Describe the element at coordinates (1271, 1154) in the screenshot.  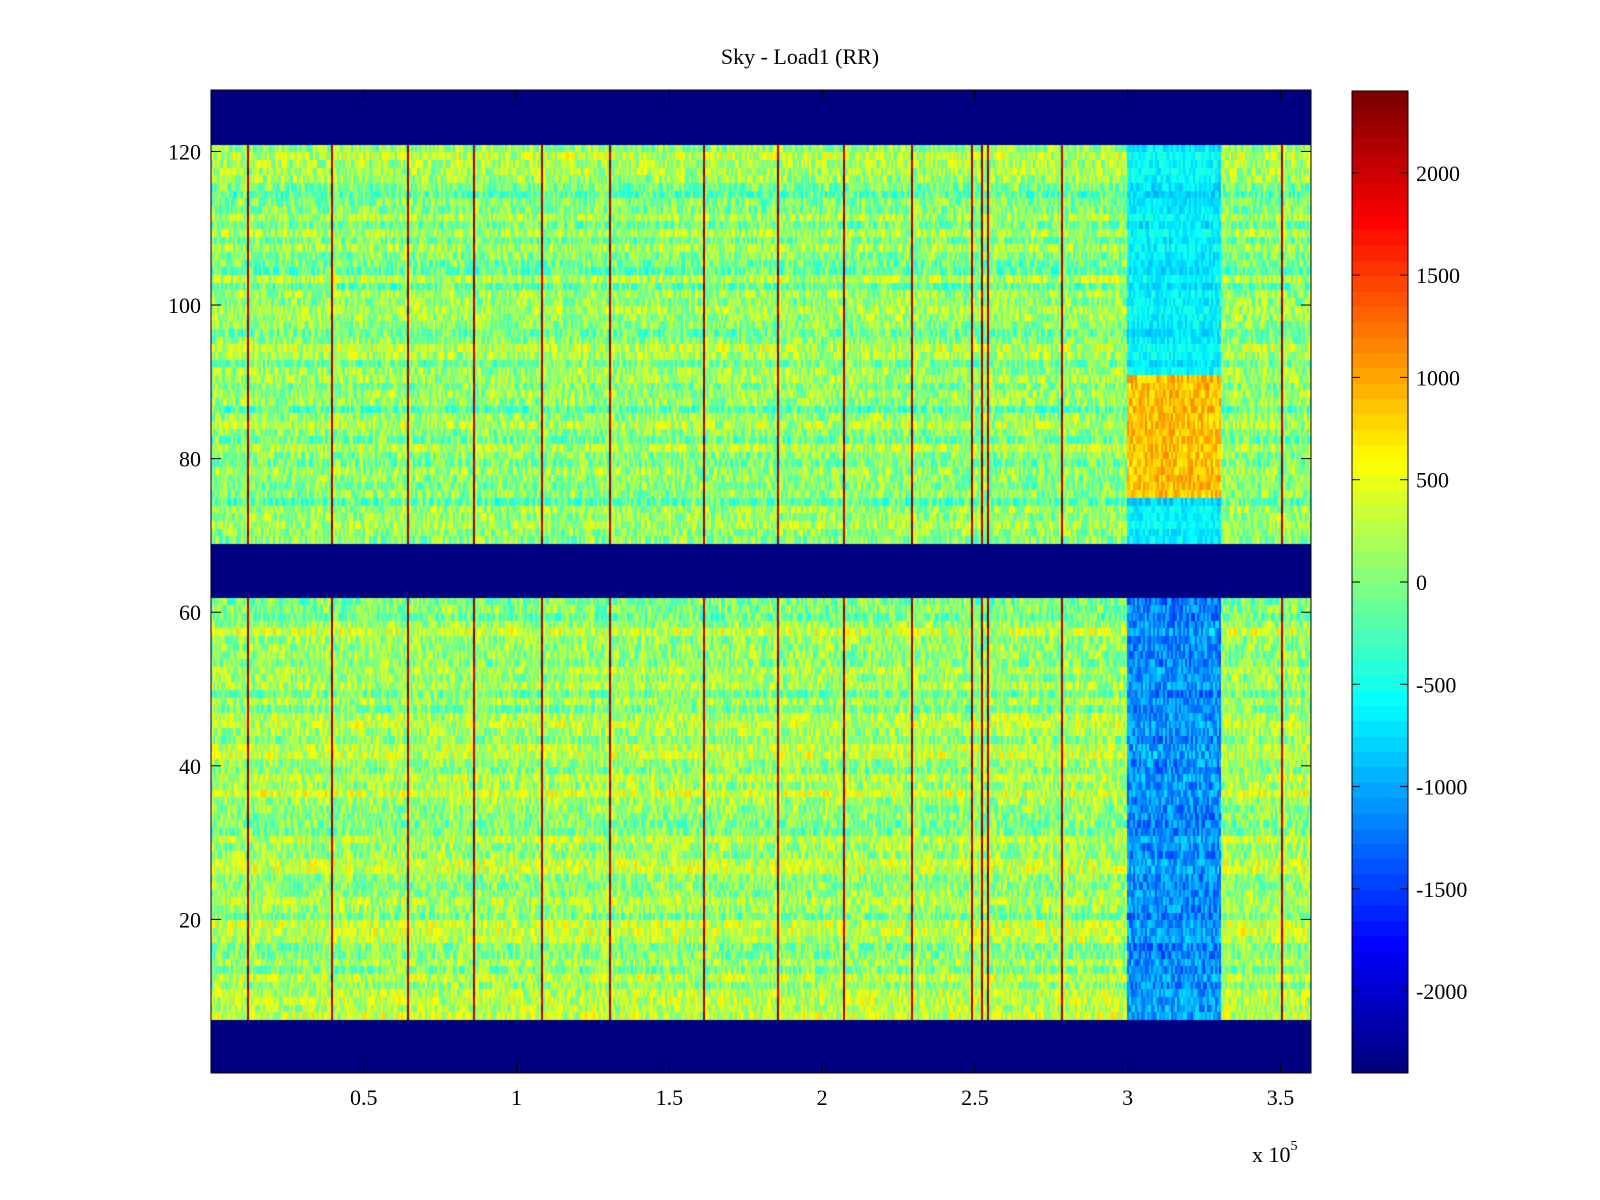
I see `x-multiplier-base: x 10` at that location.